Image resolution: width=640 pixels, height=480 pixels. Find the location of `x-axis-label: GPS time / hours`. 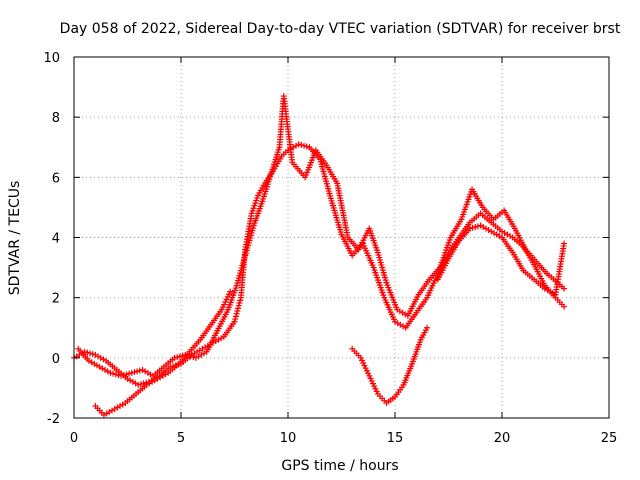

x-axis-label: GPS time / hours is located at coordinates (339, 466).